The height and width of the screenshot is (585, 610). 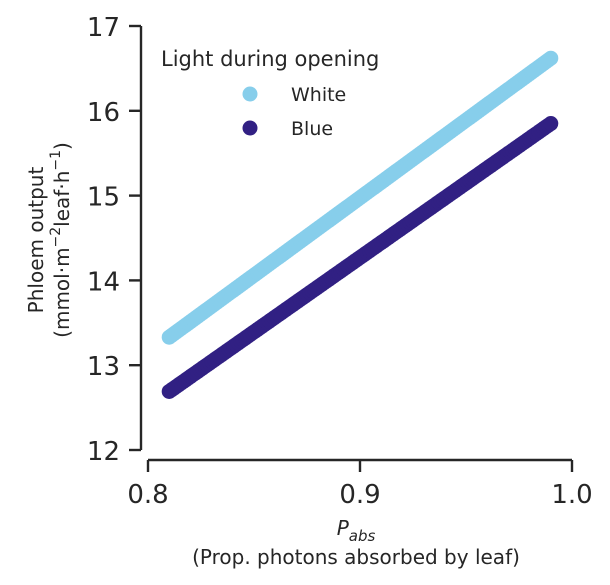 I want to click on y-tick-label: 17, so click(x=103, y=28).